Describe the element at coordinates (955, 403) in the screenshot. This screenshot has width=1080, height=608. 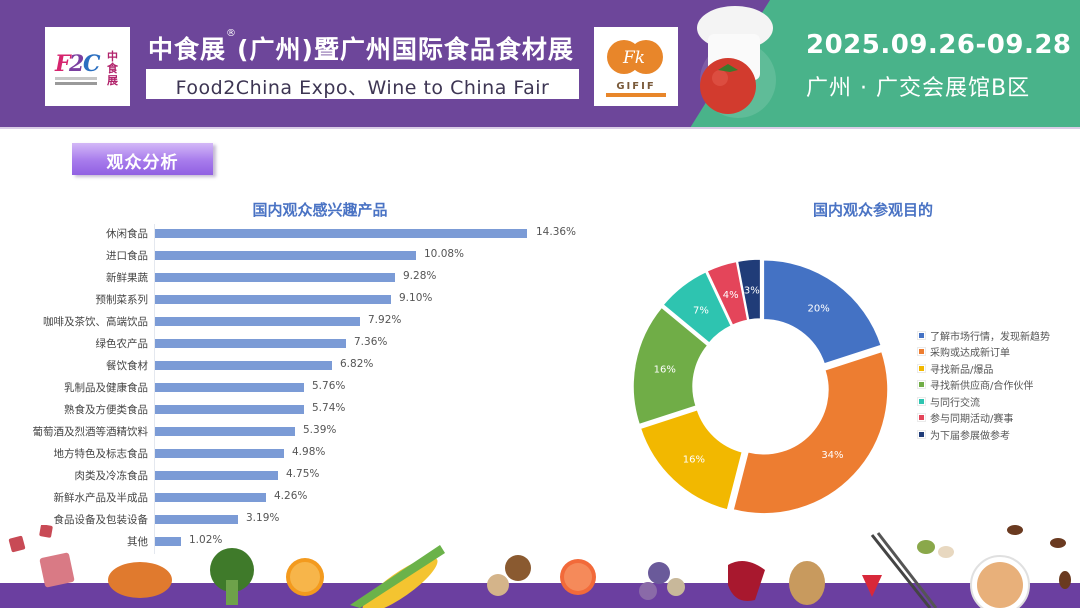
I see `legend-label: 与同行交流` at that location.